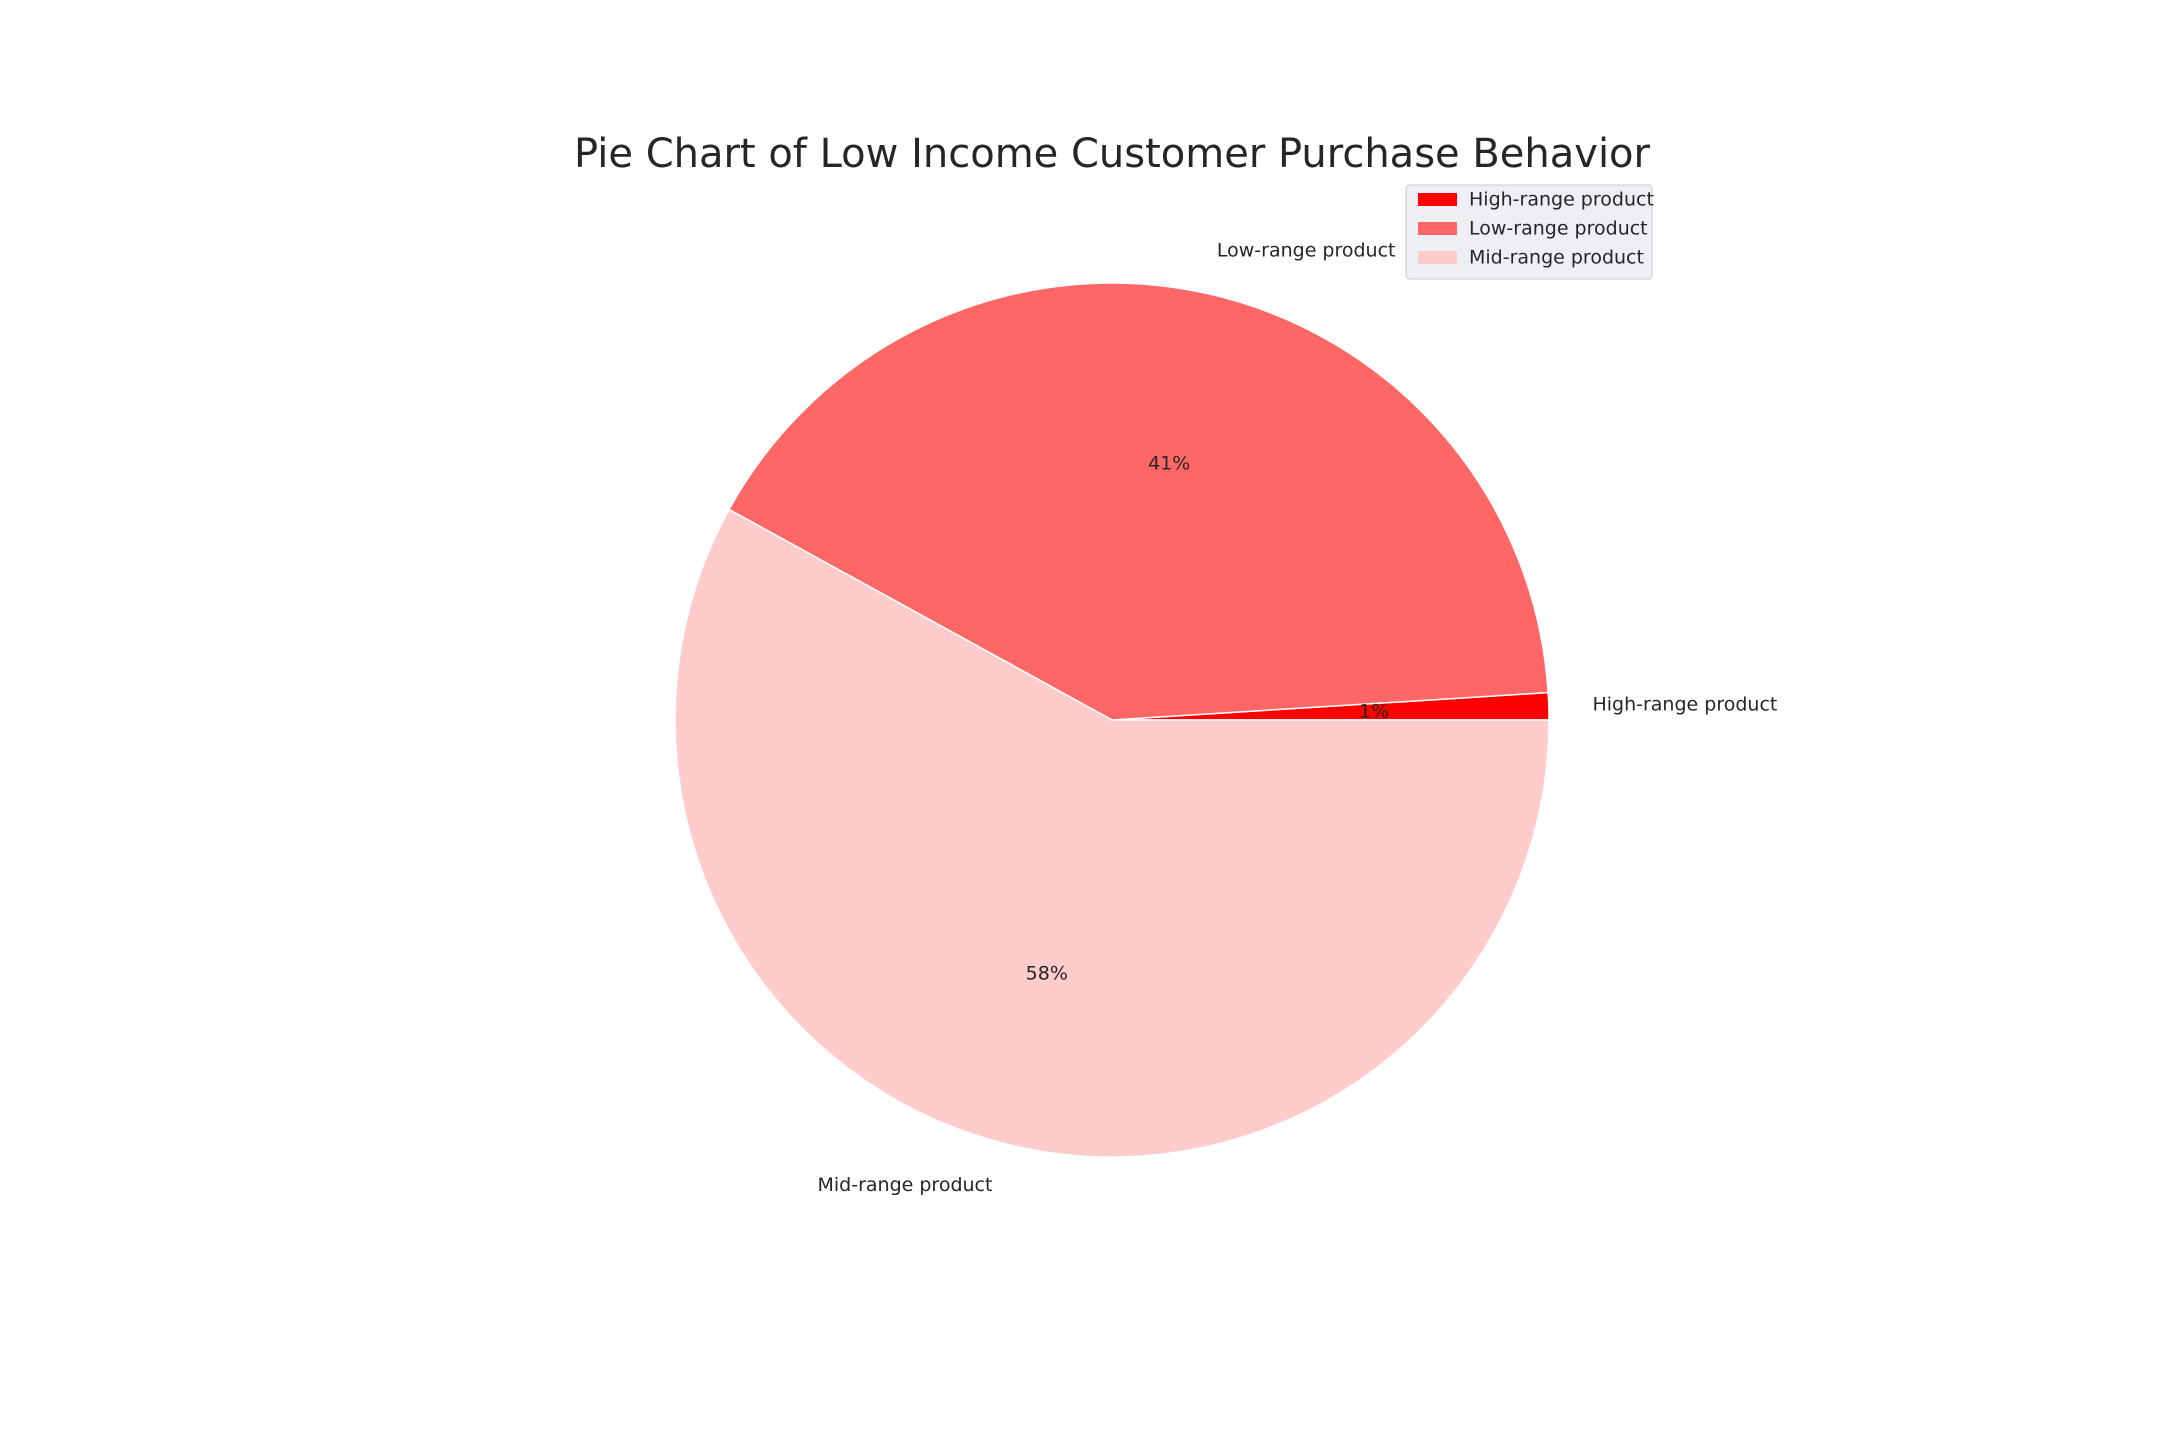 The height and width of the screenshot is (1440, 2160). I want to click on legend-label-mid-range-product: Mid-range product, so click(1556, 258).